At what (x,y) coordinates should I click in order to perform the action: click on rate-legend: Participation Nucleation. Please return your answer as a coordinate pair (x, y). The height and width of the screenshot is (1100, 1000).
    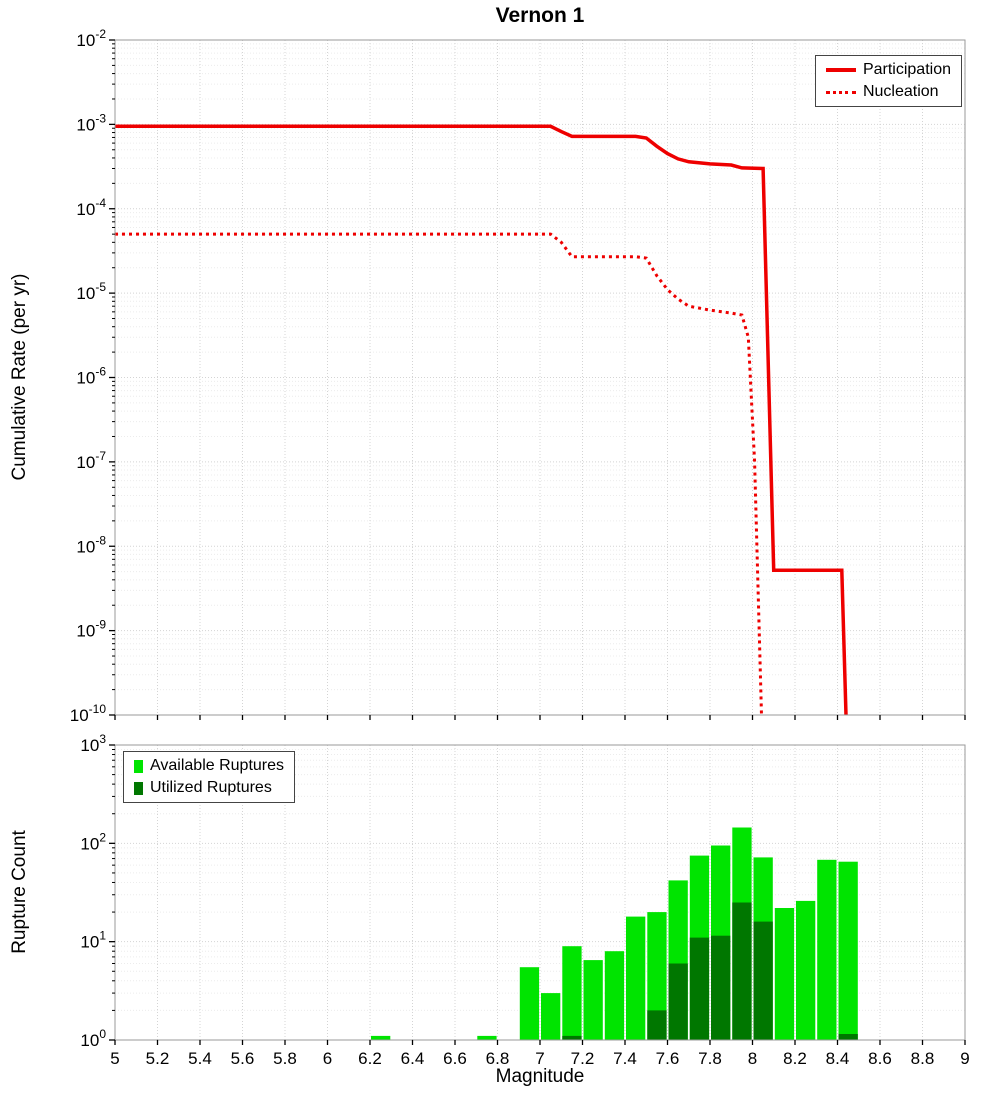
    Looking at the image, I should click on (888, 81).